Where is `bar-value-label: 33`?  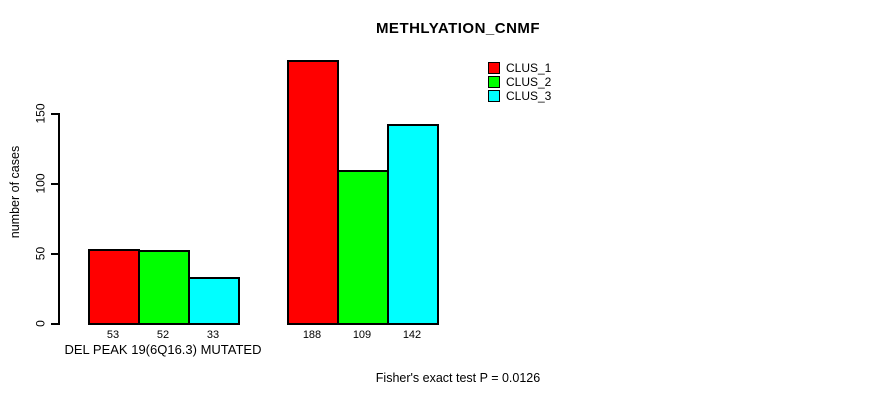 bar-value-label: 33 is located at coordinates (213, 335).